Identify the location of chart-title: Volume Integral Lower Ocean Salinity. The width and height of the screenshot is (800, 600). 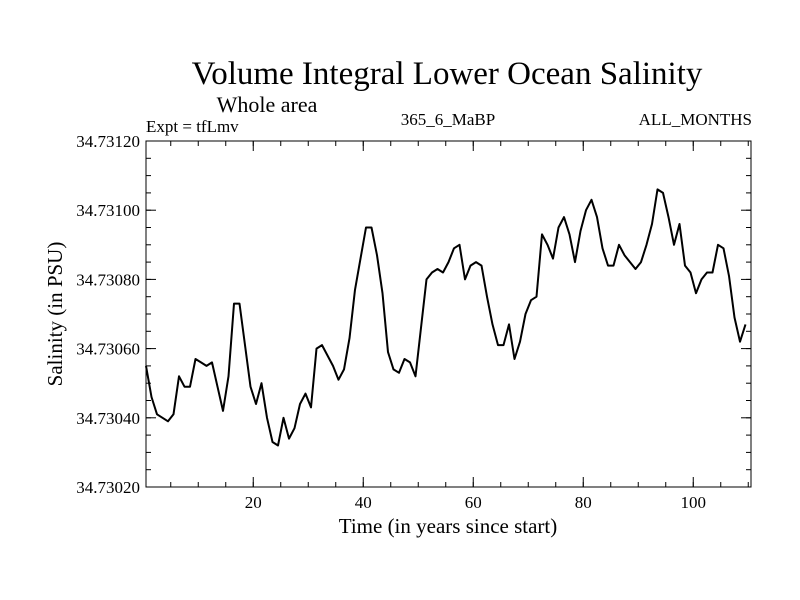
(447, 74).